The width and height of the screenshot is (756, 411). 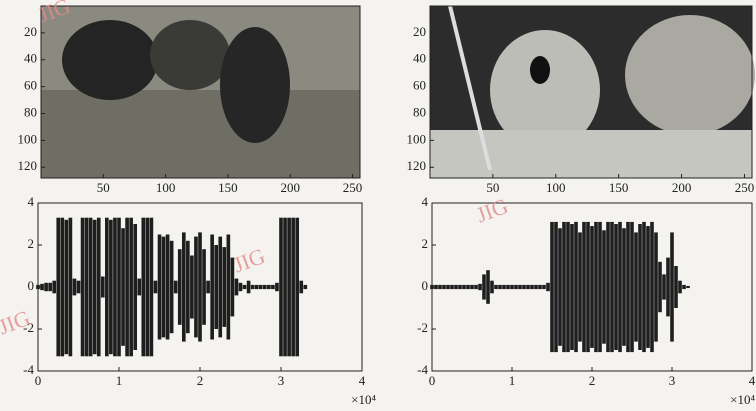 What do you see at coordinates (28, 369) in the screenshot?
I see `y-tick-label: -4` at bounding box center [28, 369].